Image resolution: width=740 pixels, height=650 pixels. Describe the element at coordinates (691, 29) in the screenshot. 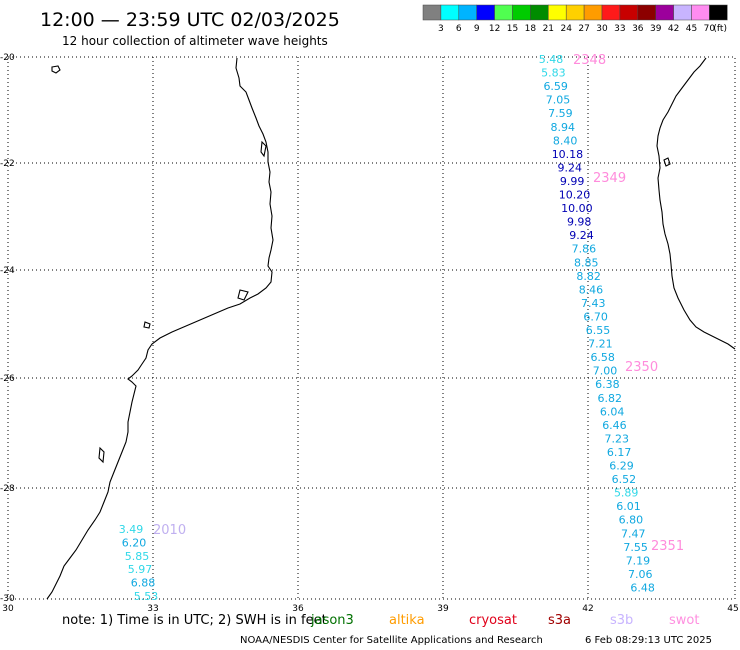

I see `color-scale-label: 45` at that location.